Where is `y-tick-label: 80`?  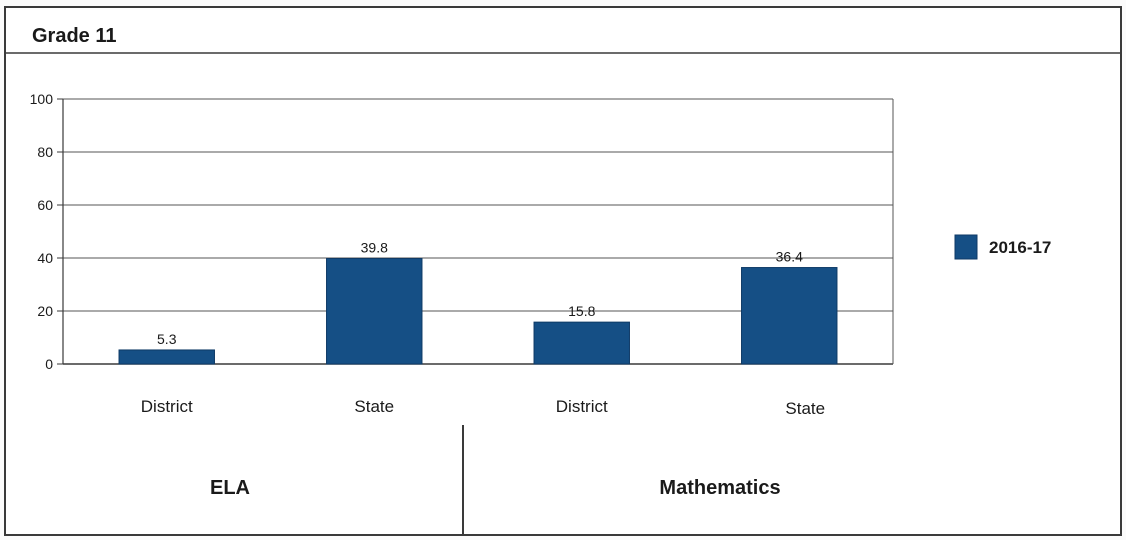
y-tick-label: 80 is located at coordinates (45, 152).